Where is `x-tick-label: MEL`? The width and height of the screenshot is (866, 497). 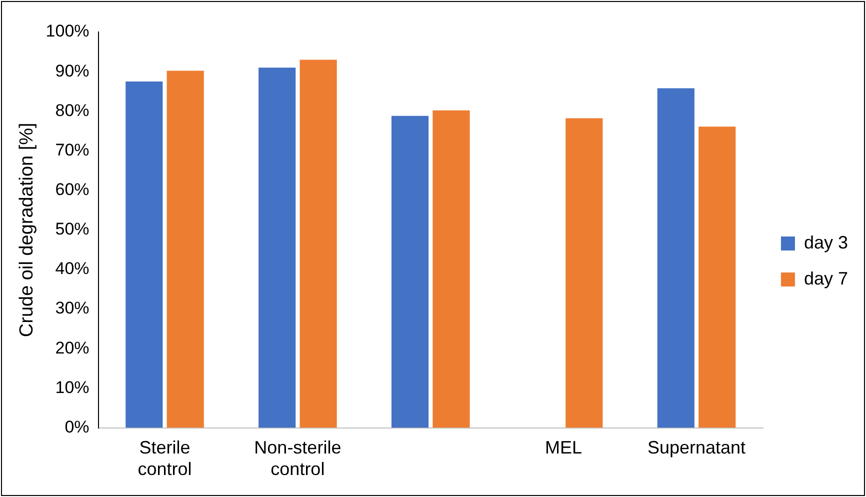
x-tick-label: MEL is located at coordinates (563, 448).